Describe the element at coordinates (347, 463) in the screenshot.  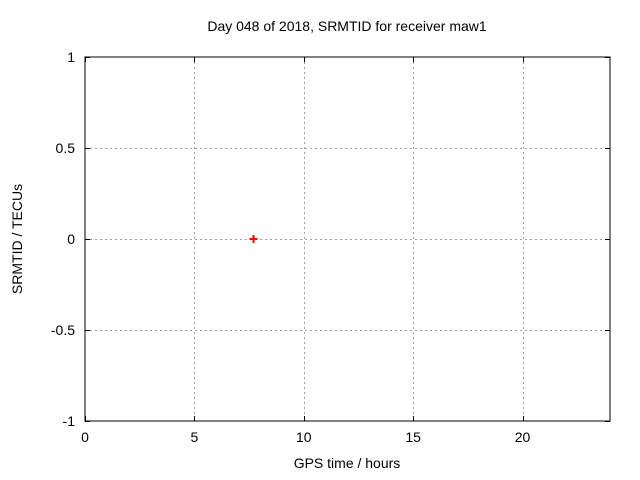
I see `x-axis-label: GPS time / hours` at that location.